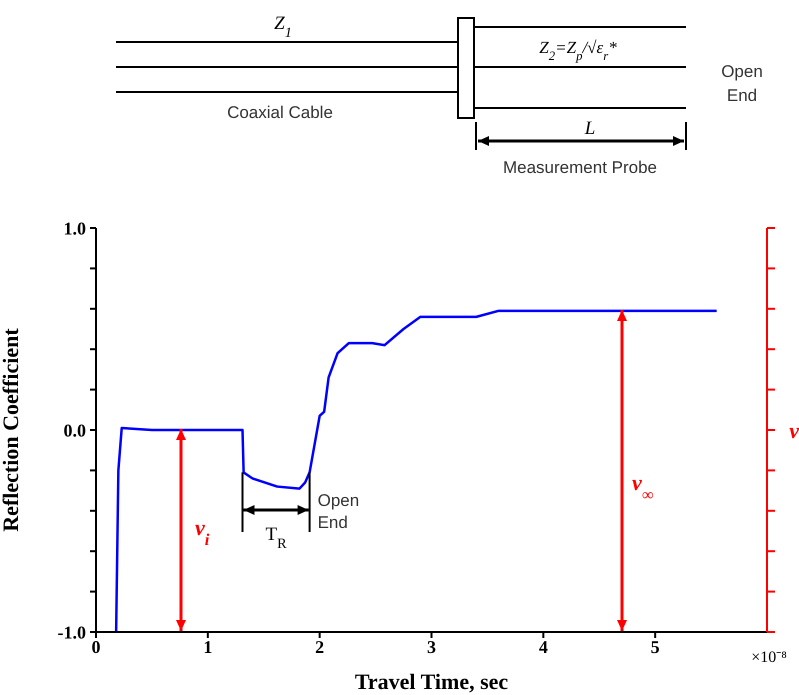 This screenshot has height=695, width=799. I want to click on x-axis-title: Travel Time, sec, so click(431, 681).